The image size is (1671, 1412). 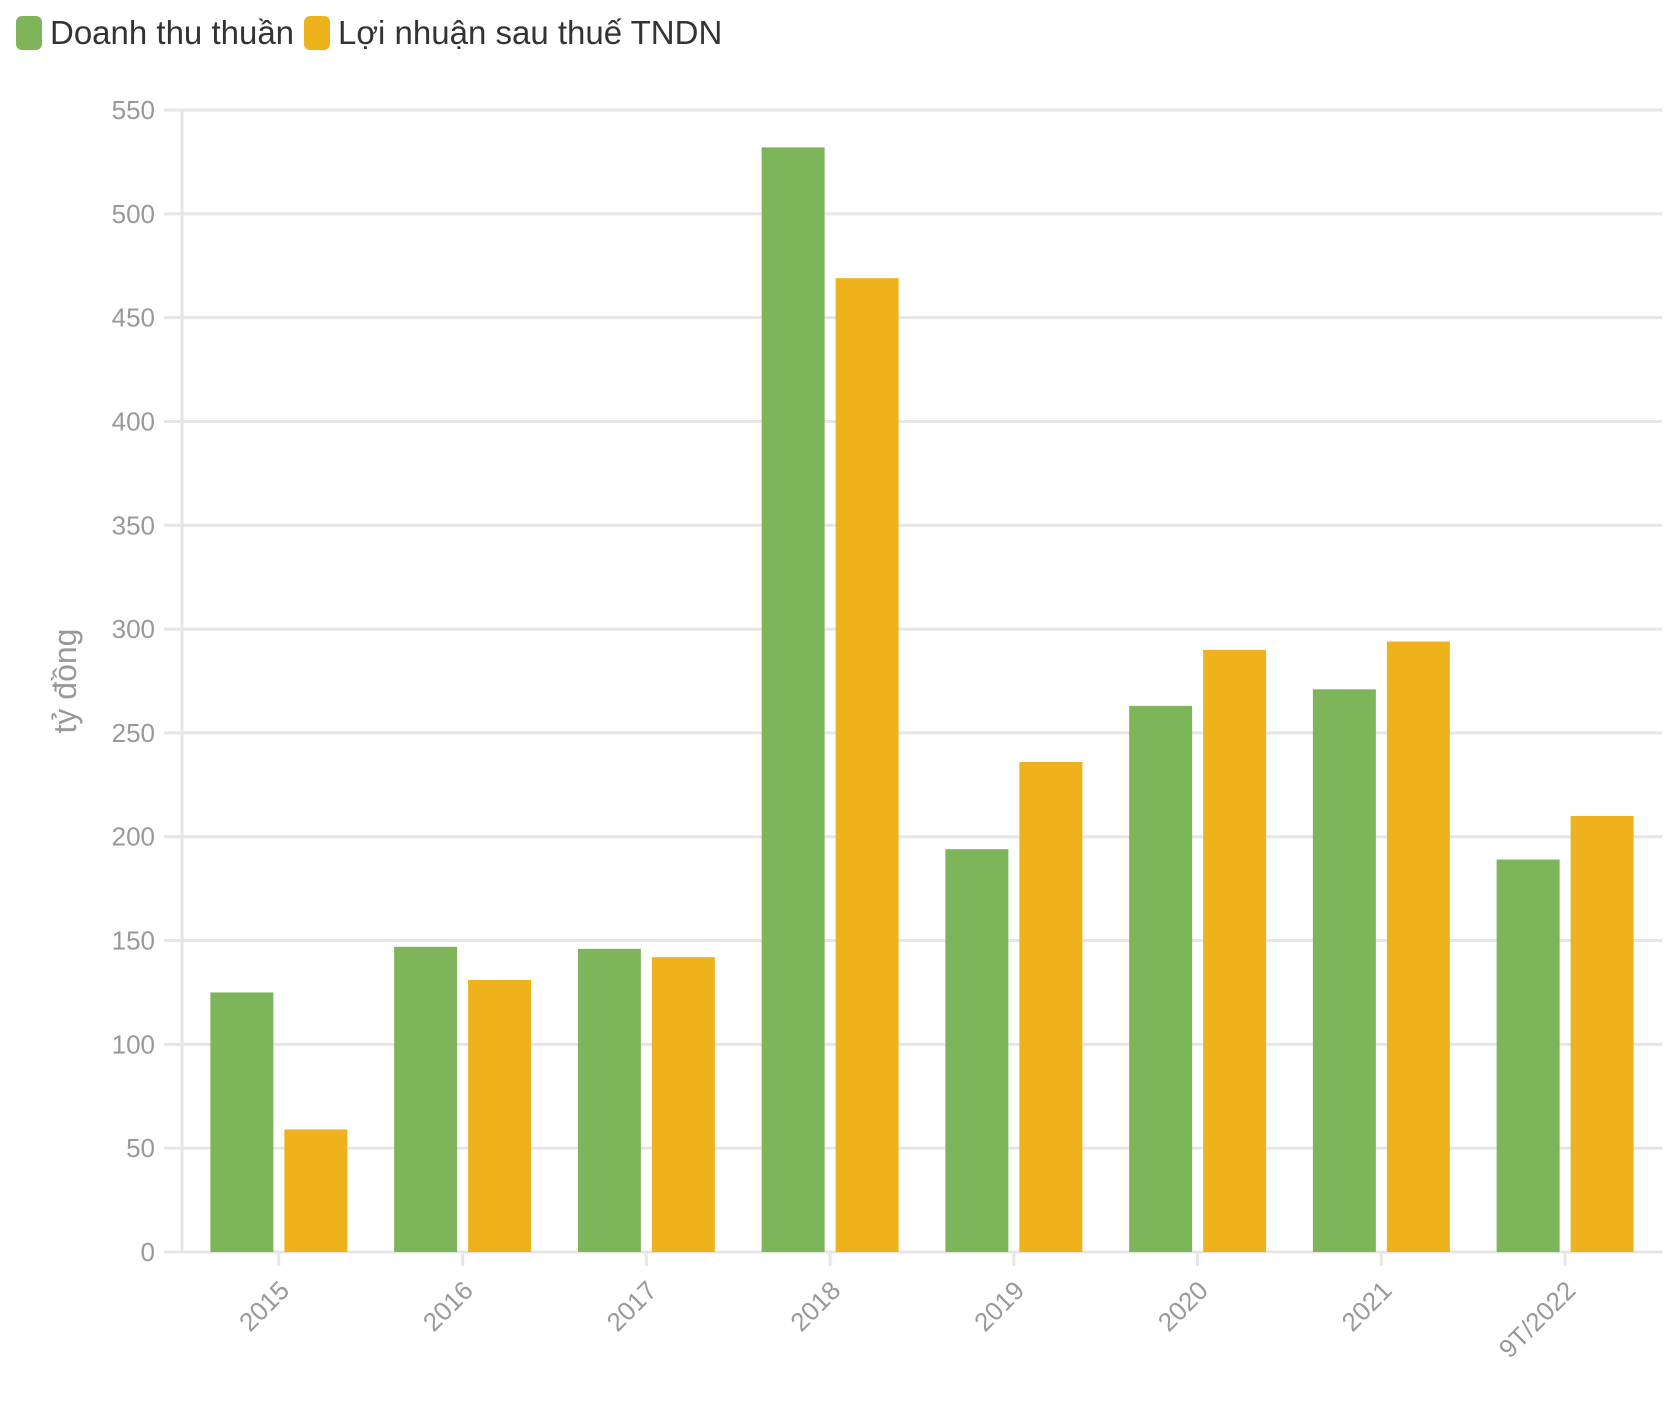 What do you see at coordinates (133, 837) in the screenshot?
I see `y-tick-label: 200` at bounding box center [133, 837].